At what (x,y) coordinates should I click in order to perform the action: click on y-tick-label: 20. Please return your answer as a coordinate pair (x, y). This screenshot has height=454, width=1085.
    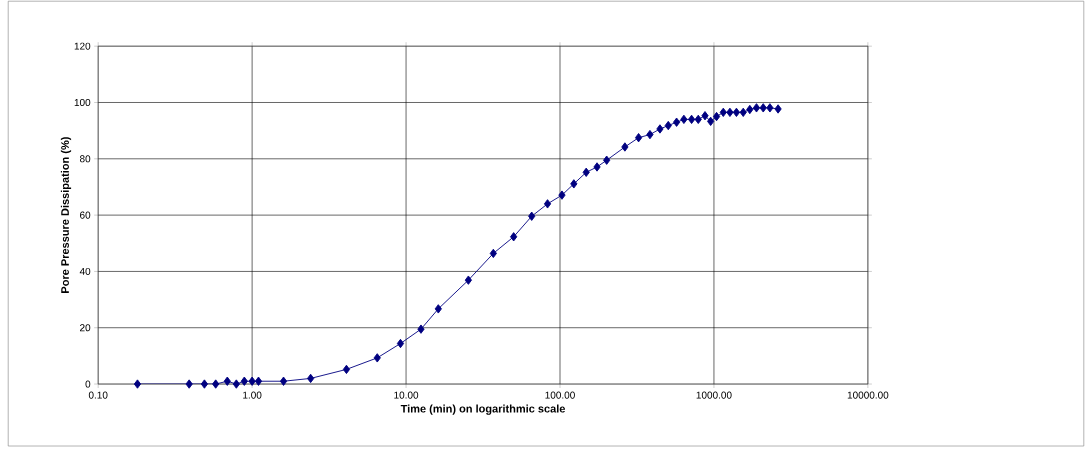
    Looking at the image, I should click on (85, 328).